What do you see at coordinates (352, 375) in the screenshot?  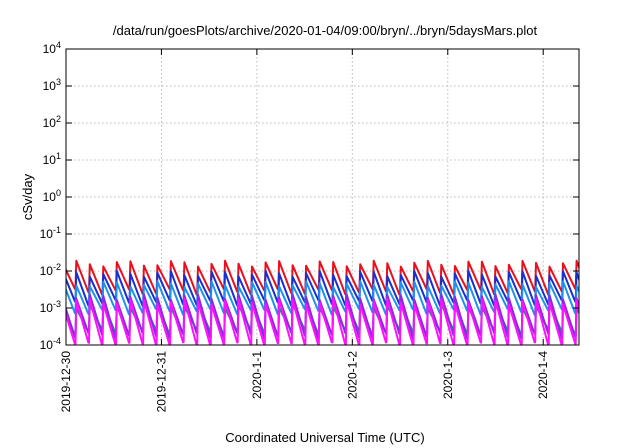 I see `x-tick-label: 2020-1-2` at bounding box center [352, 375].